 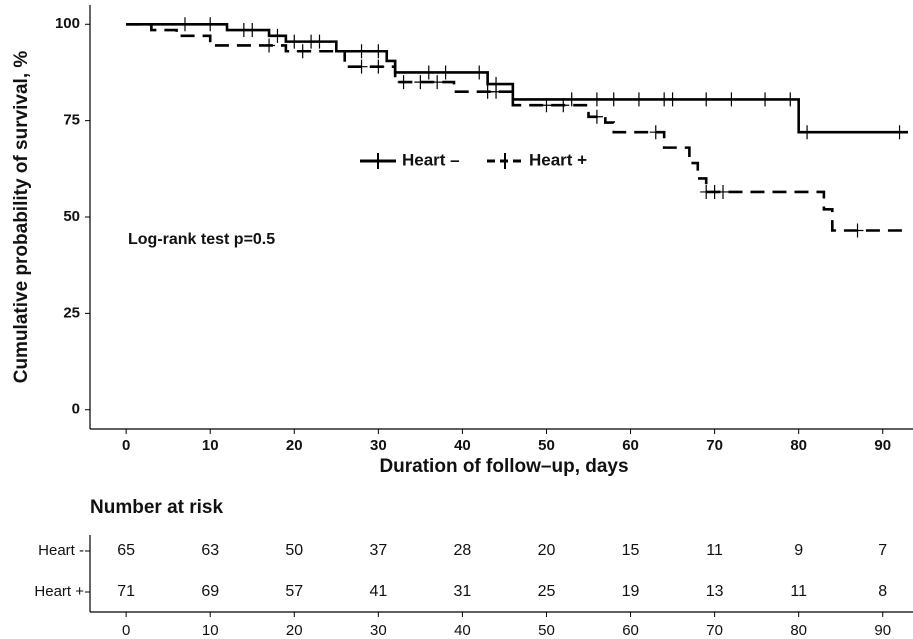 I want to click on y-tick-label: 25, so click(x=71, y=312).